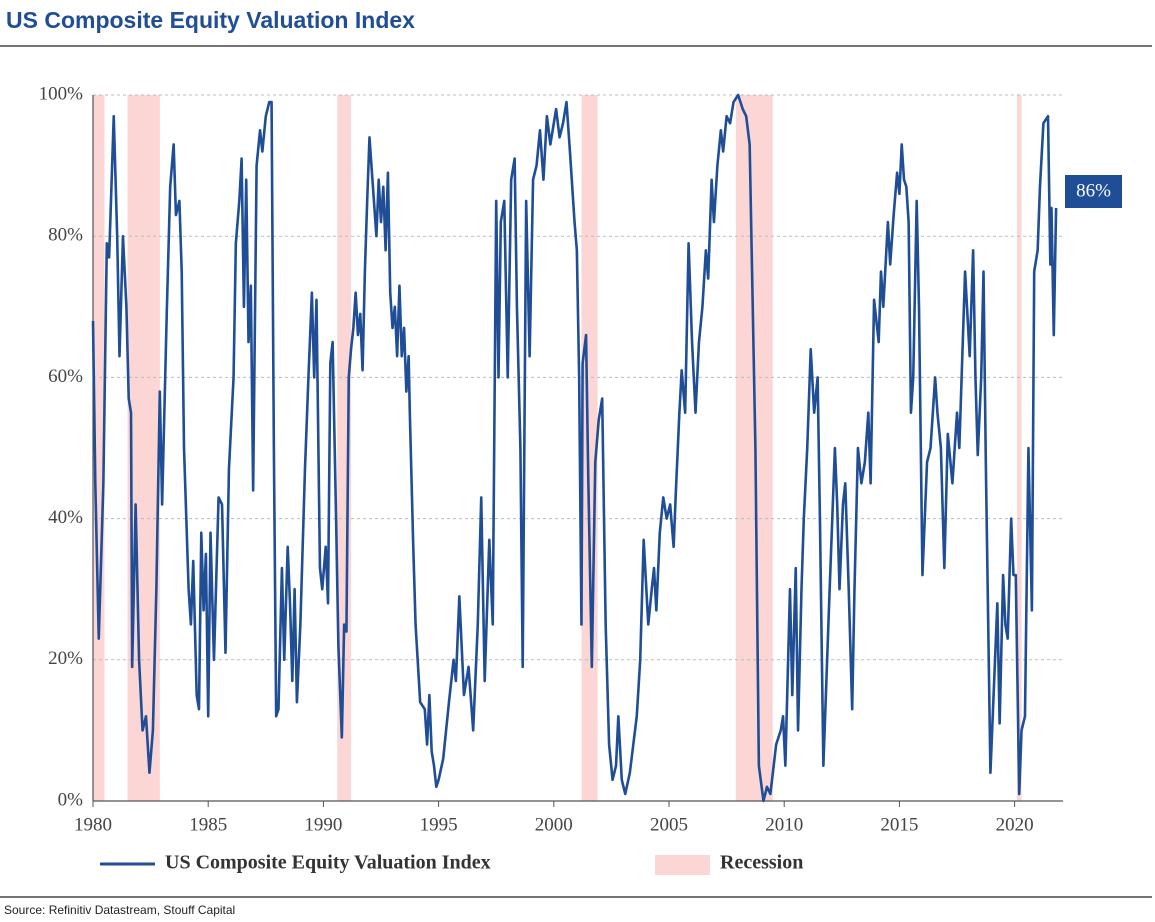 The width and height of the screenshot is (1155, 922). Describe the element at coordinates (328, 863) in the screenshot. I see `legend-label: US Composite Equity Valuation Index` at that location.